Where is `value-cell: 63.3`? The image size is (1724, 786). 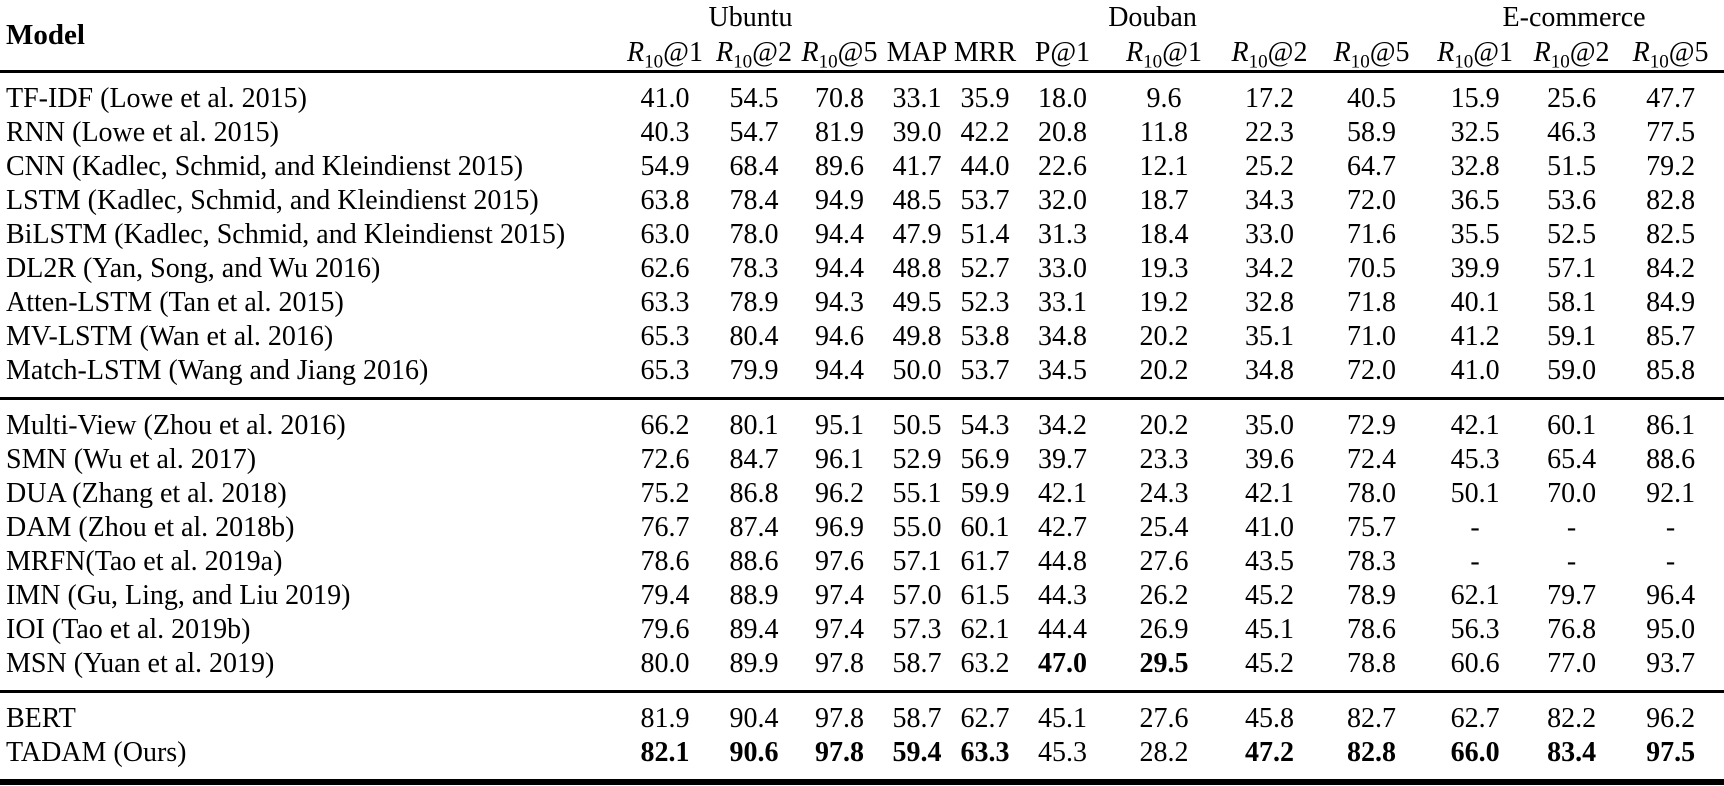
value-cell: 63.3 is located at coordinates (665, 302).